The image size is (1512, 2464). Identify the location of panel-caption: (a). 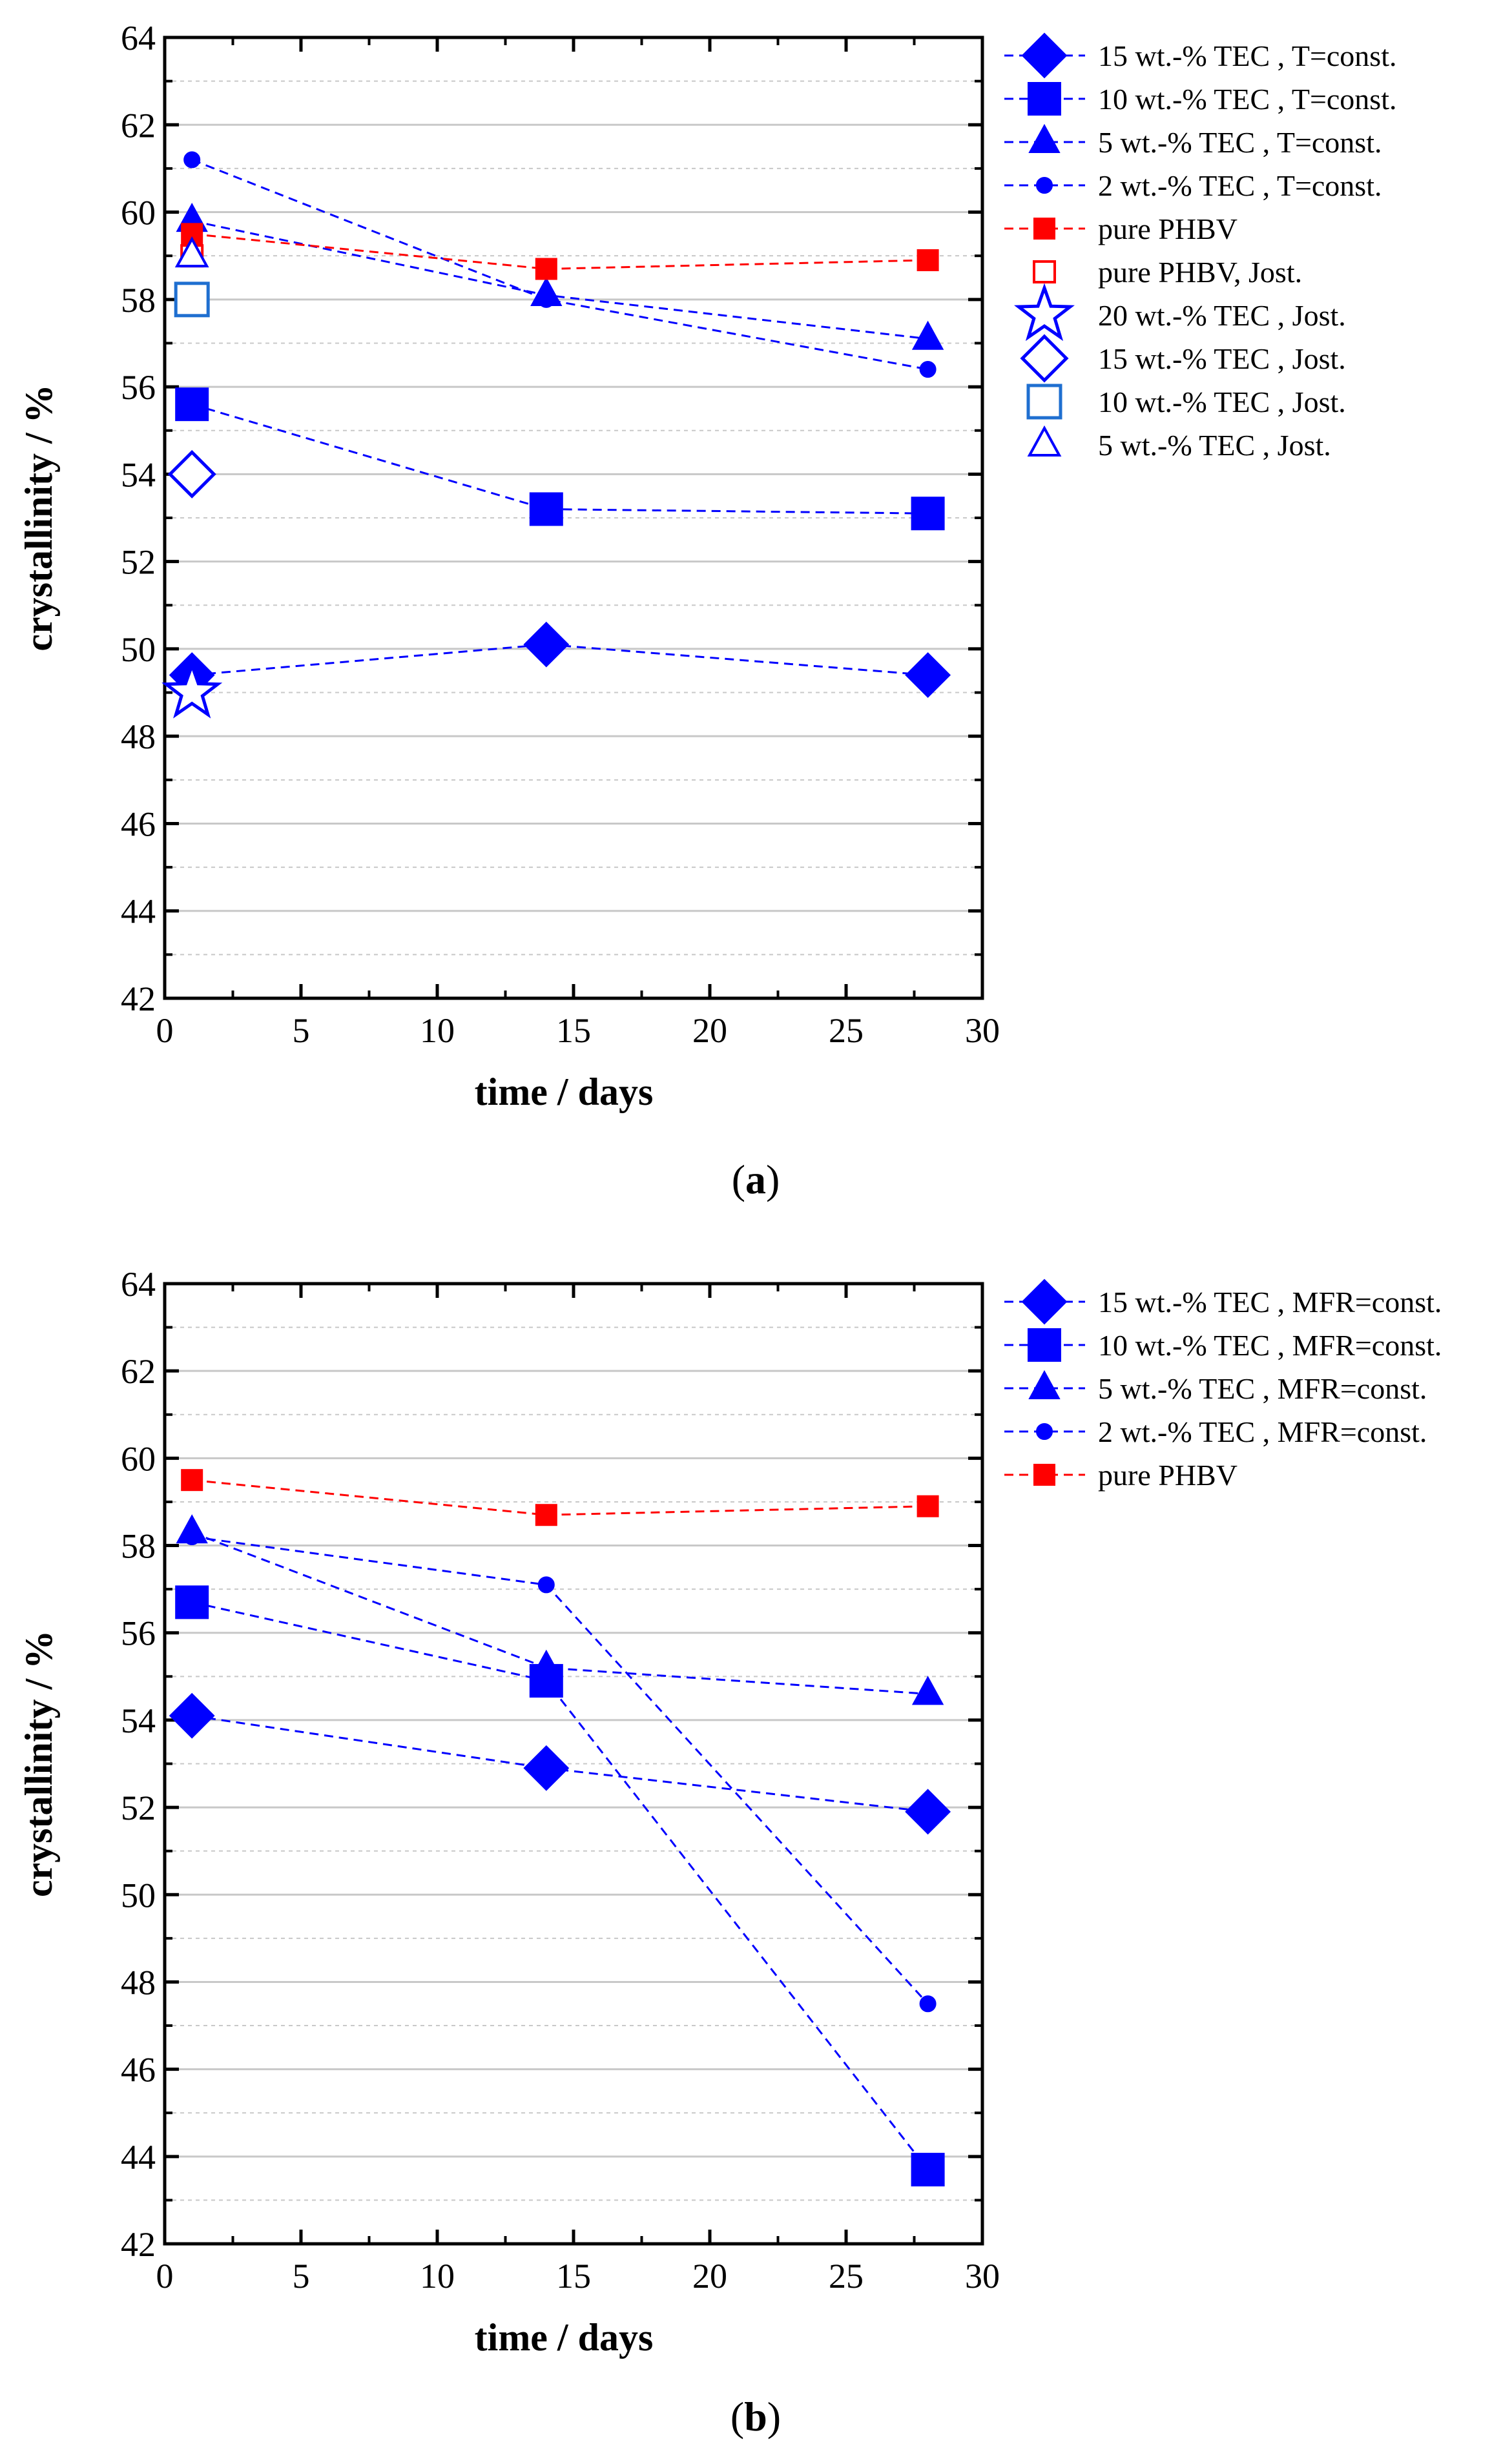
(756, 1179).